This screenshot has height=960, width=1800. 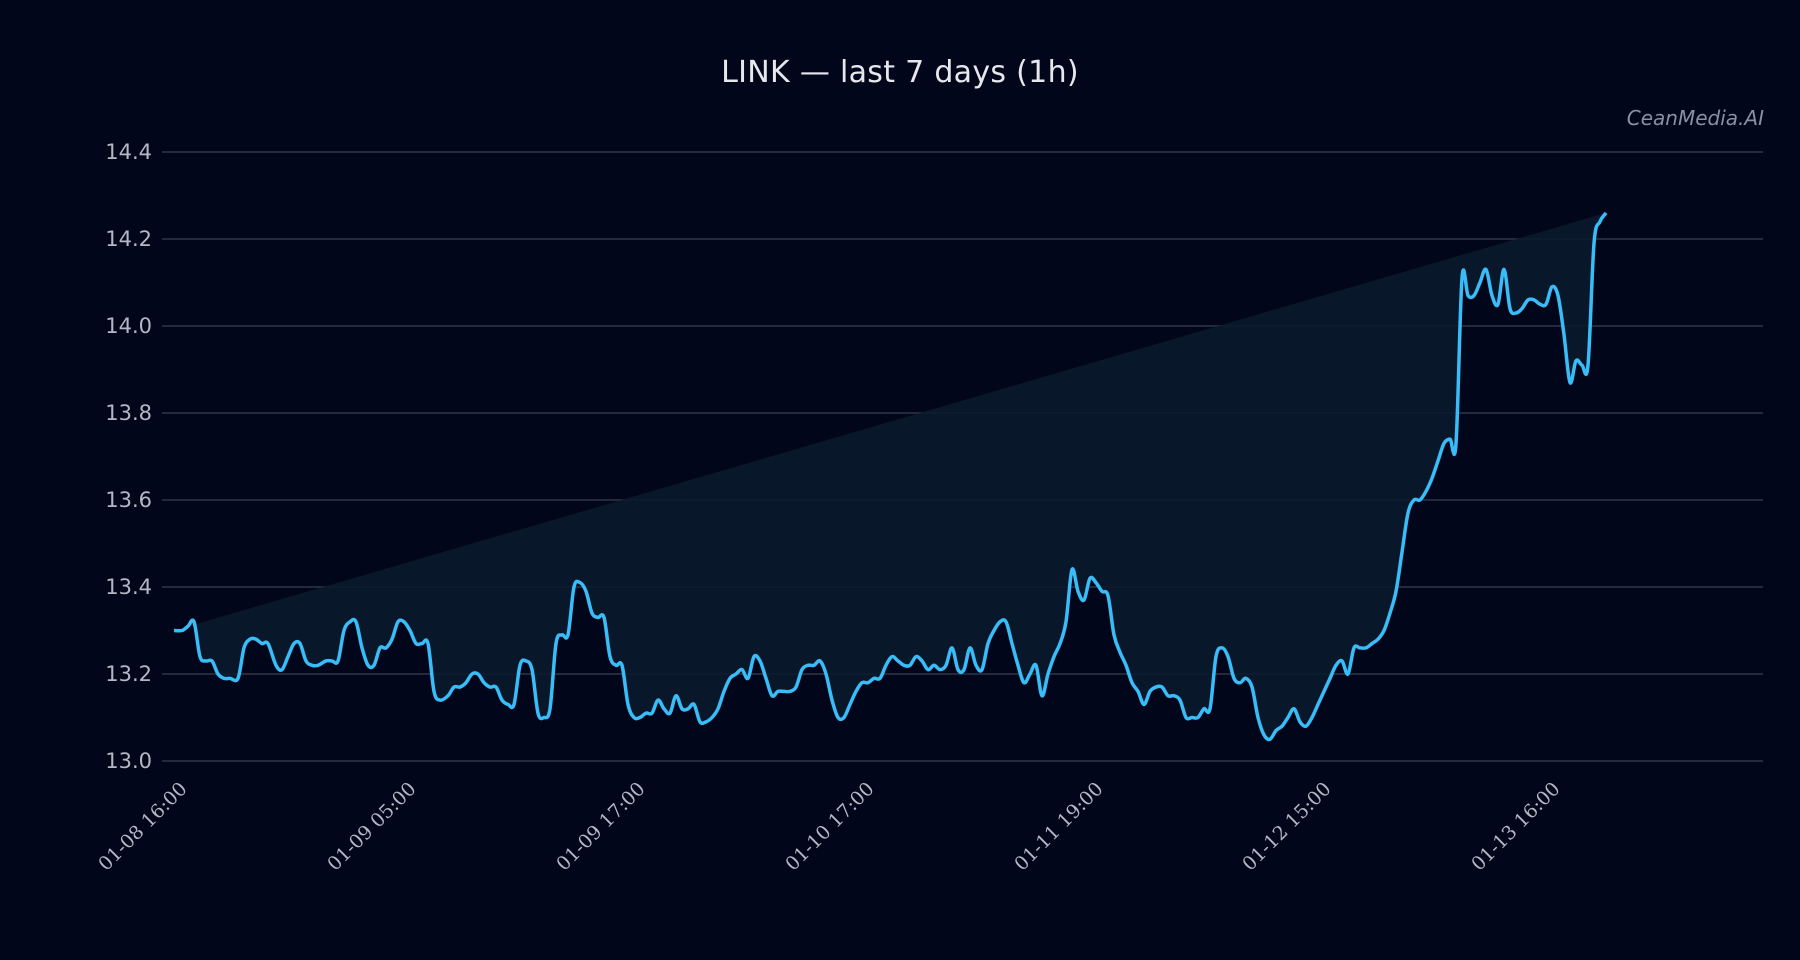 I want to click on y-tick-label: 14.2, so click(x=128, y=239).